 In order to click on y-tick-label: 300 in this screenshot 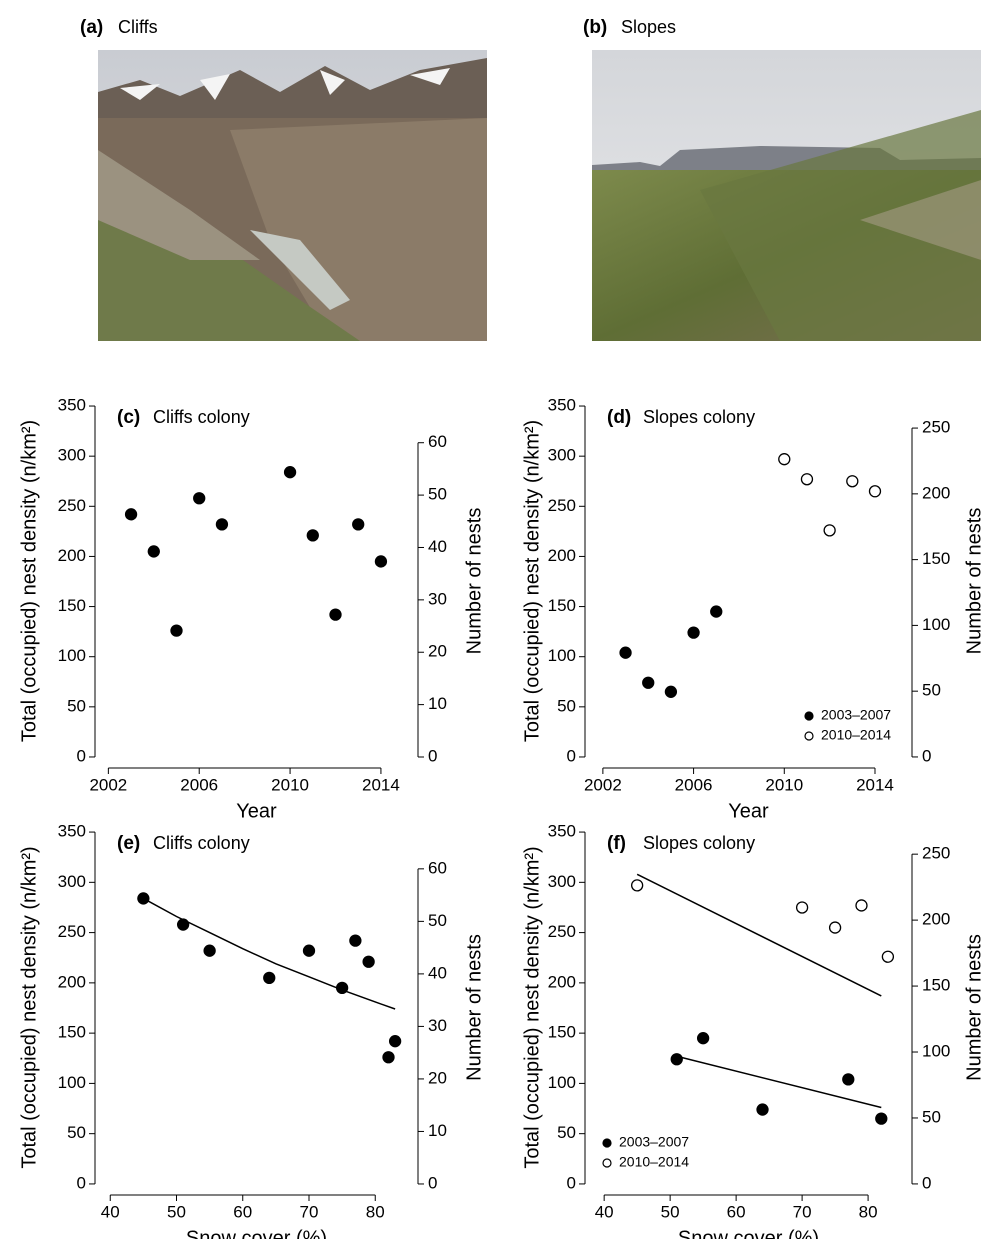, I will do `click(72, 455)`.